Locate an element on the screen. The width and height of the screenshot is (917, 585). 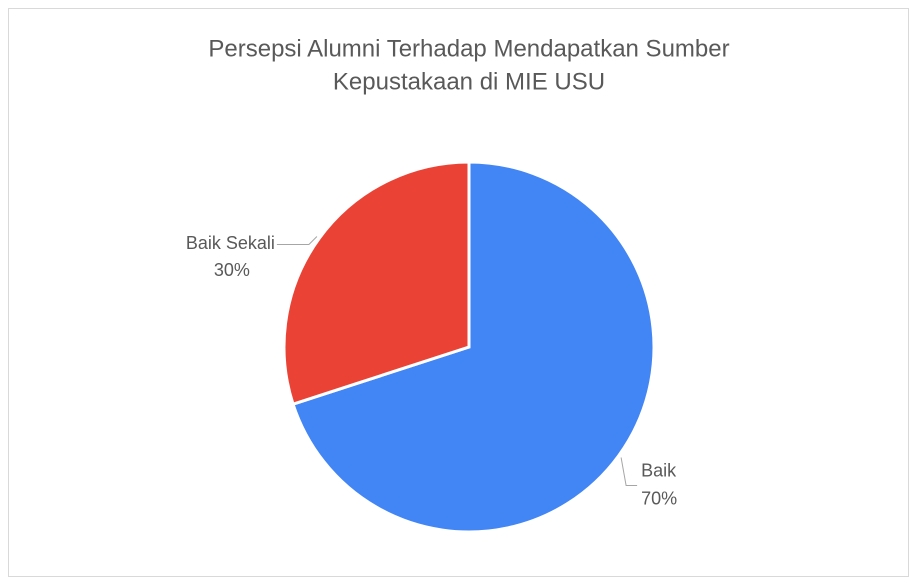
data-label: Baik Sekali is located at coordinates (230, 243).